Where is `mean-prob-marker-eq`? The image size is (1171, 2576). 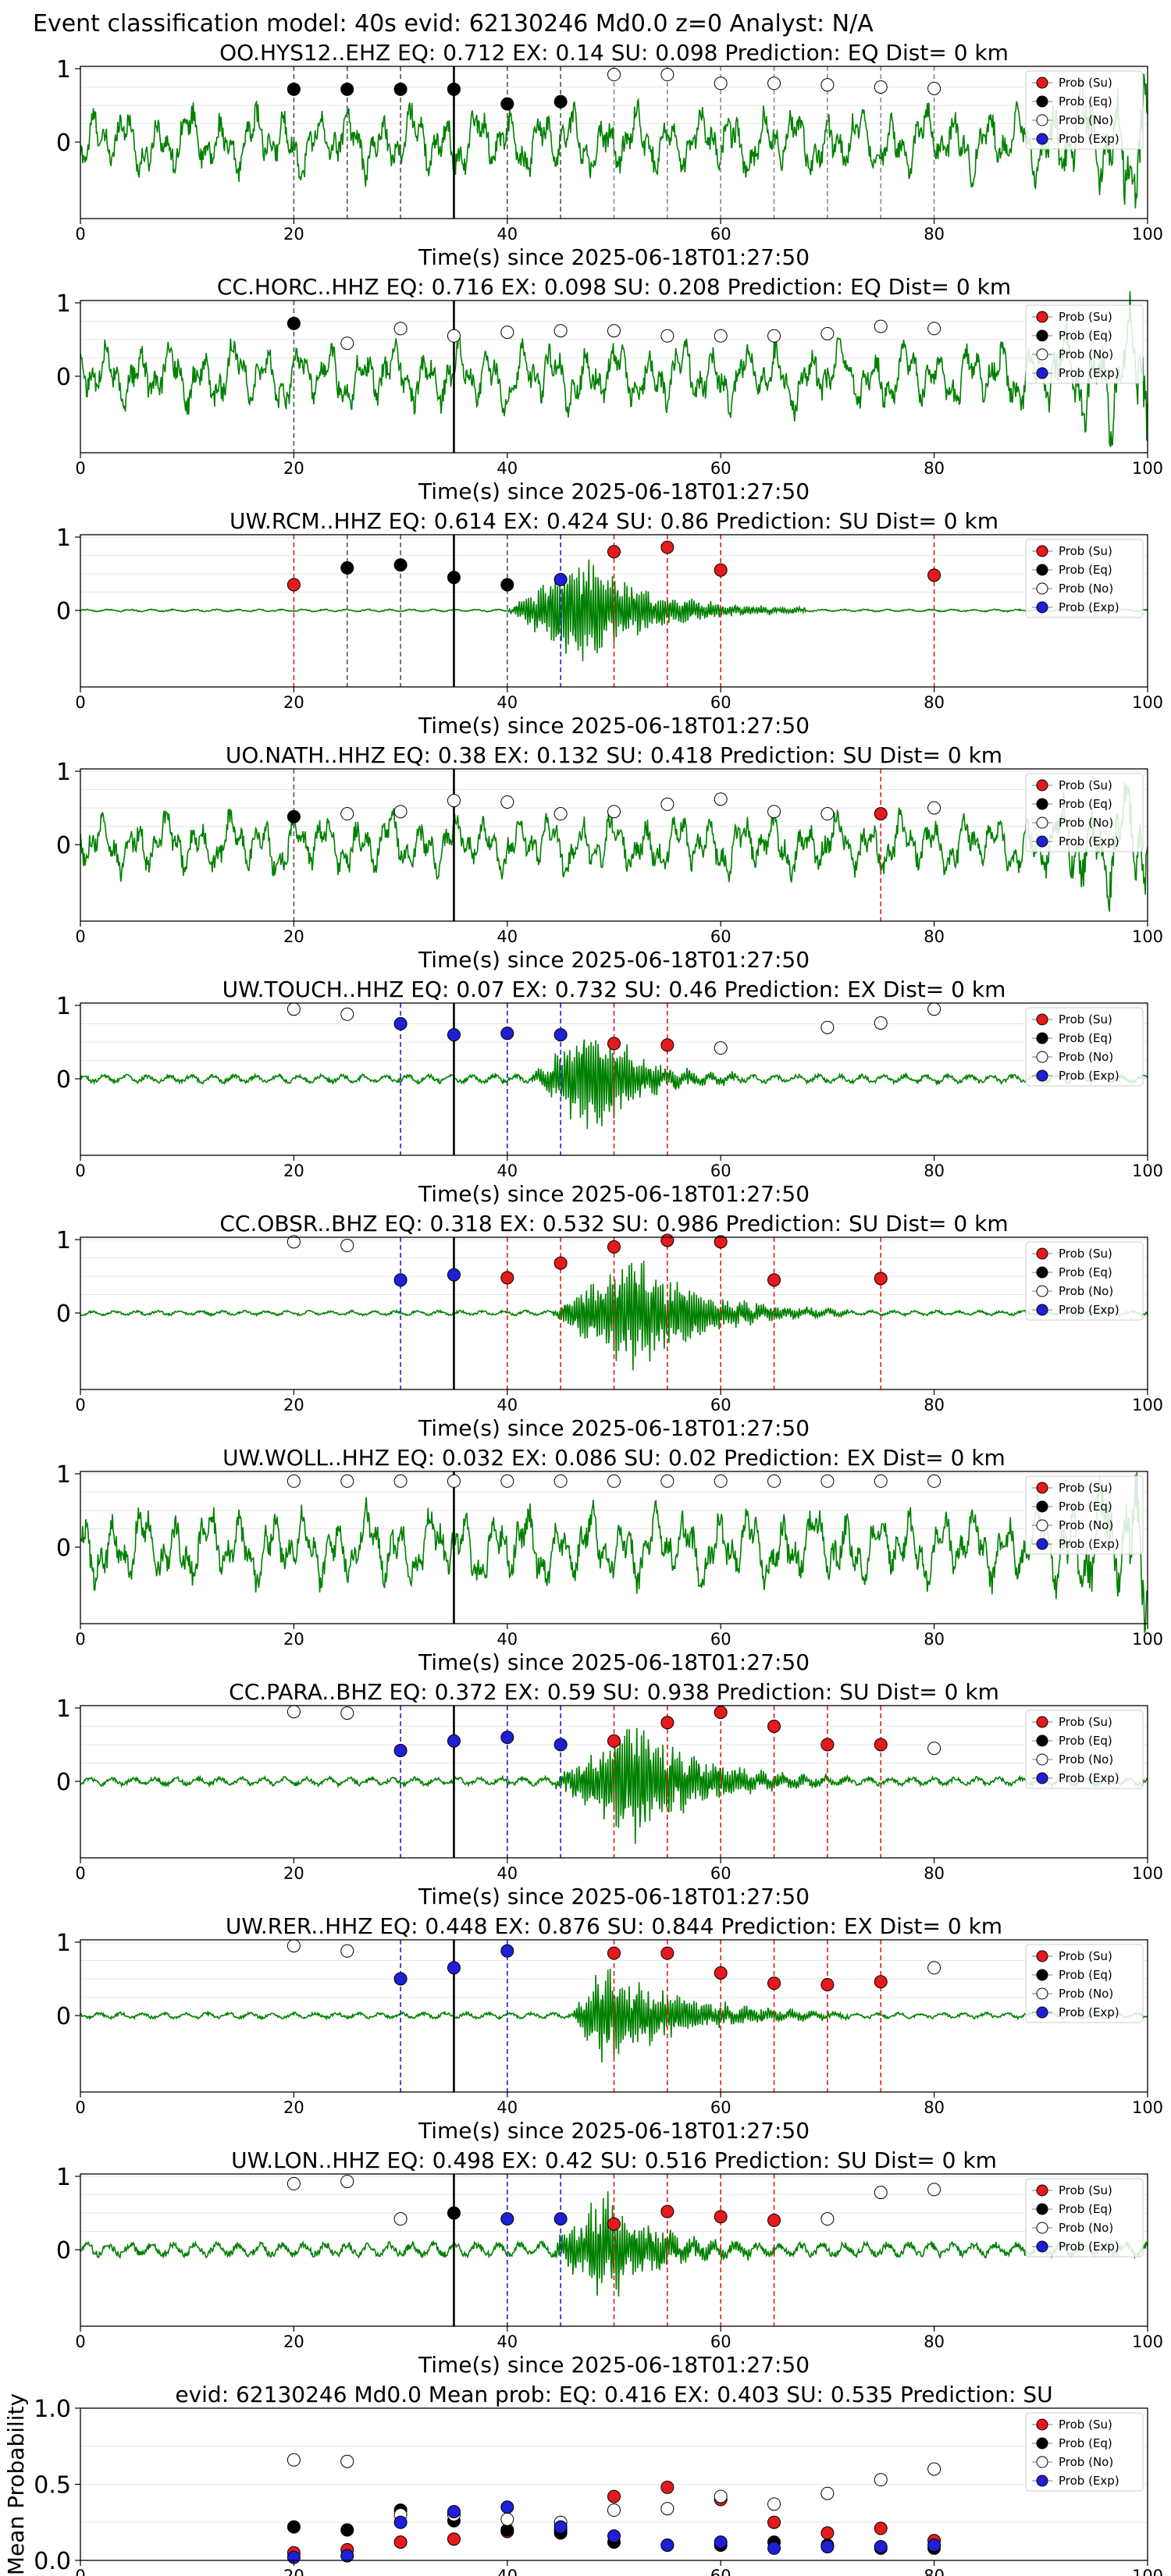 mean-prob-marker-eq is located at coordinates (347, 2530).